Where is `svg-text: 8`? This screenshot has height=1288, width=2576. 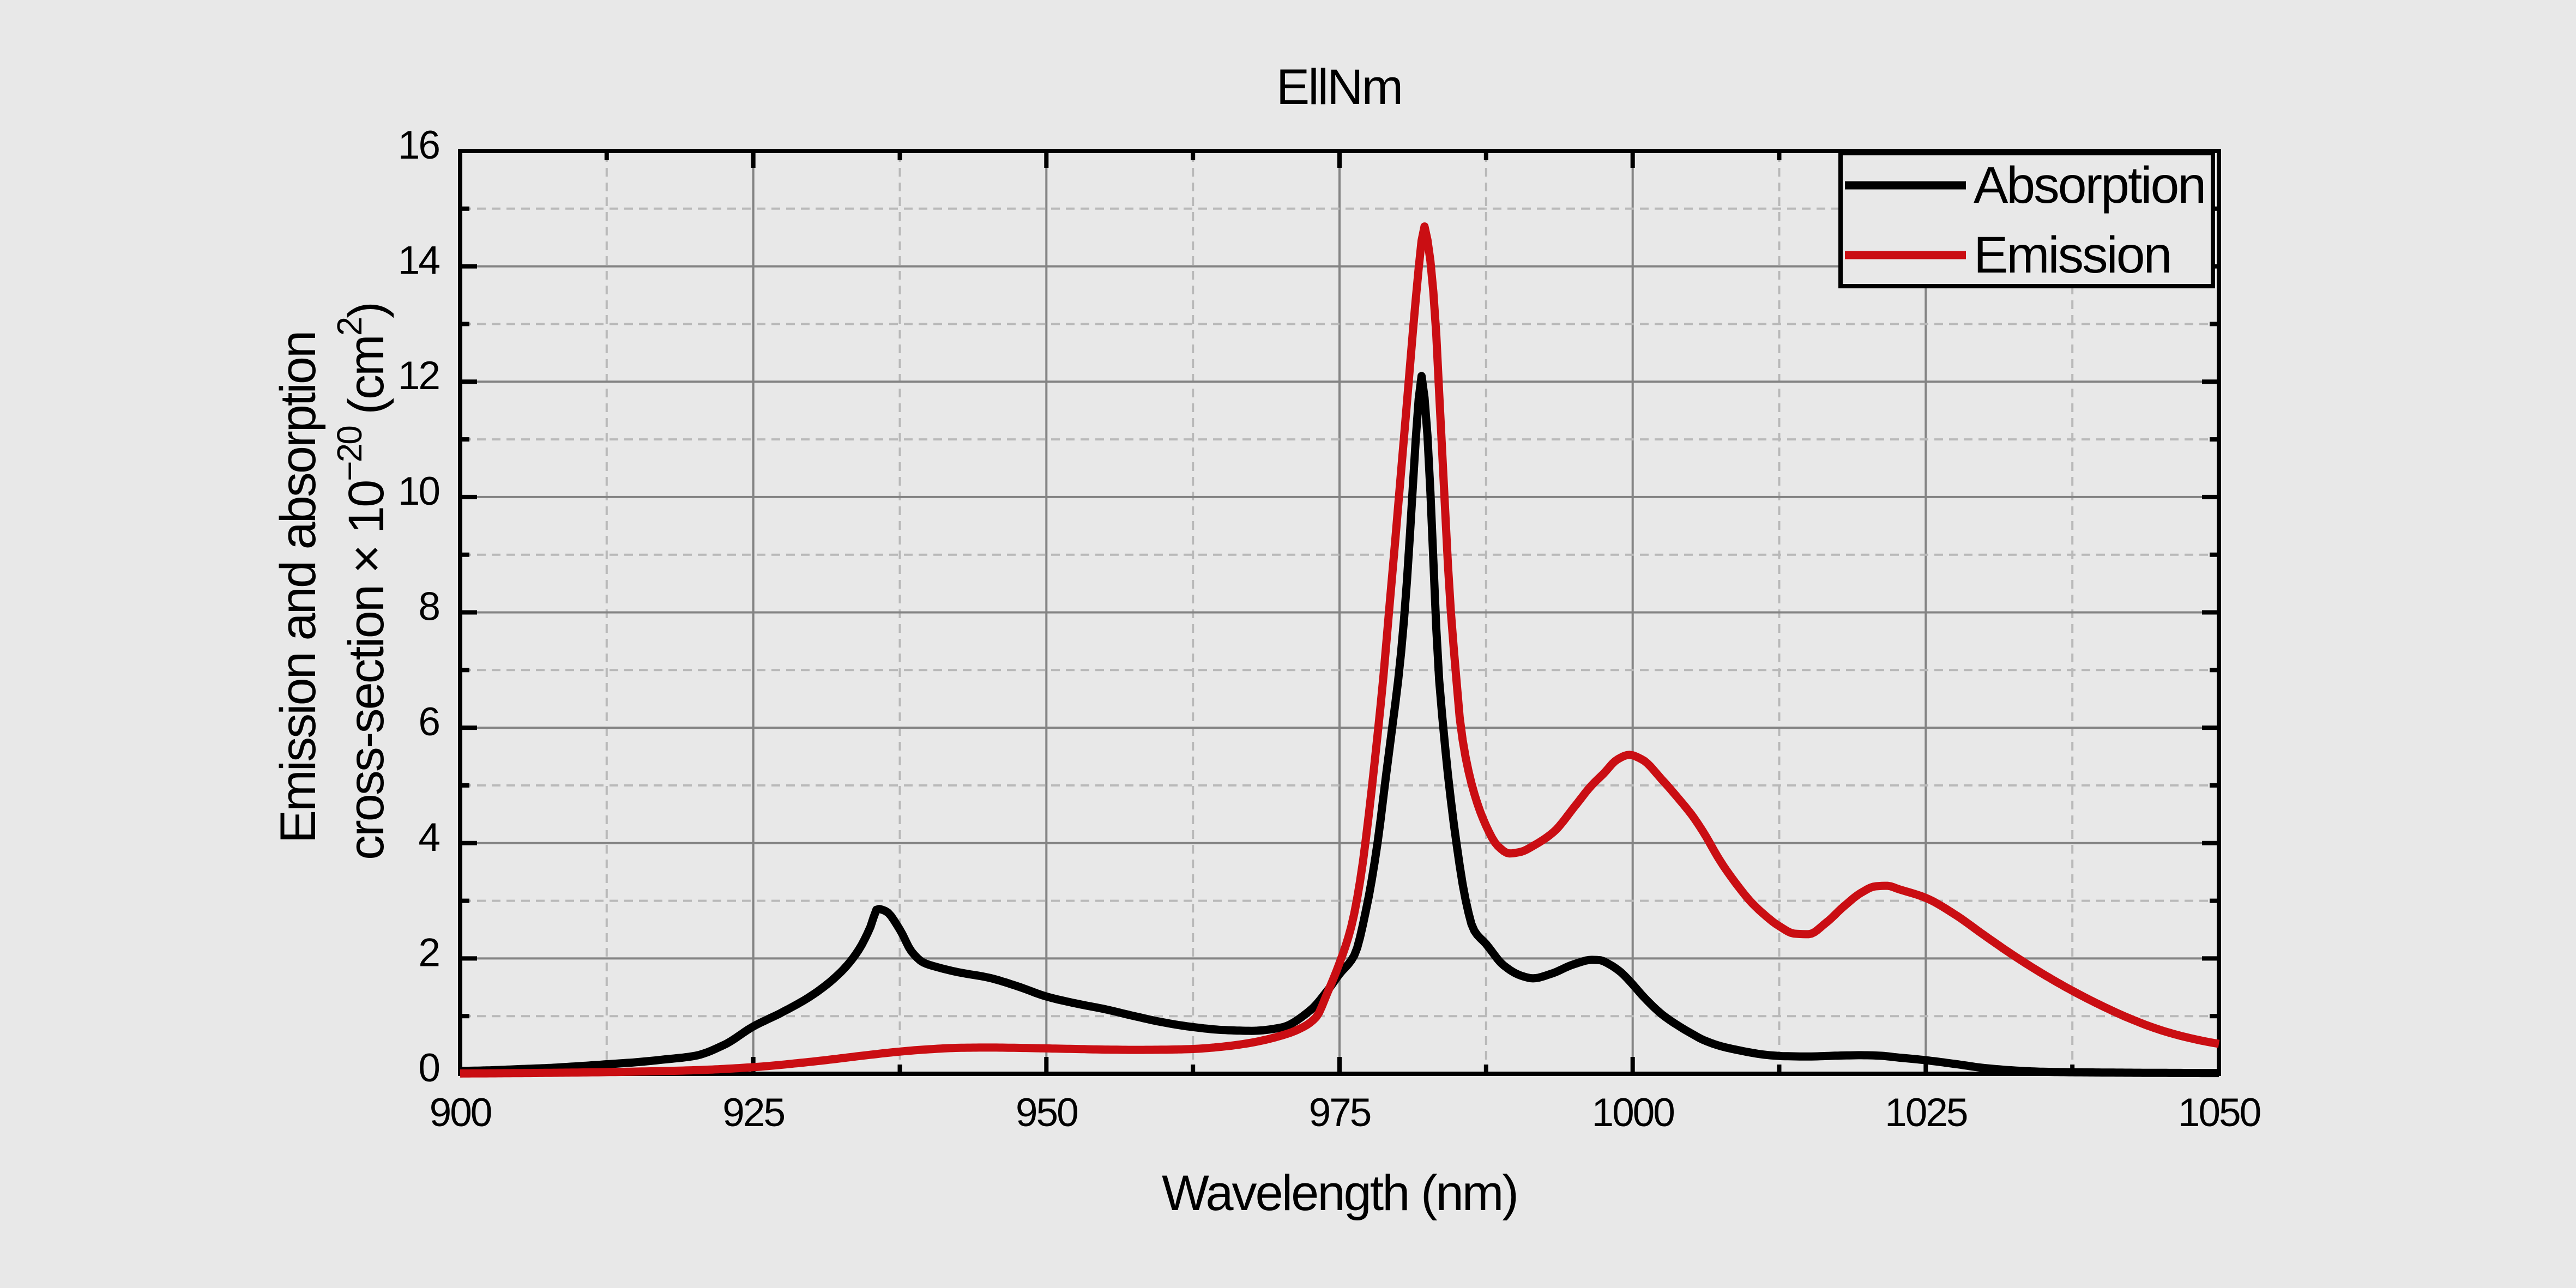 svg-text: 8 is located at coordinates (429, 607).